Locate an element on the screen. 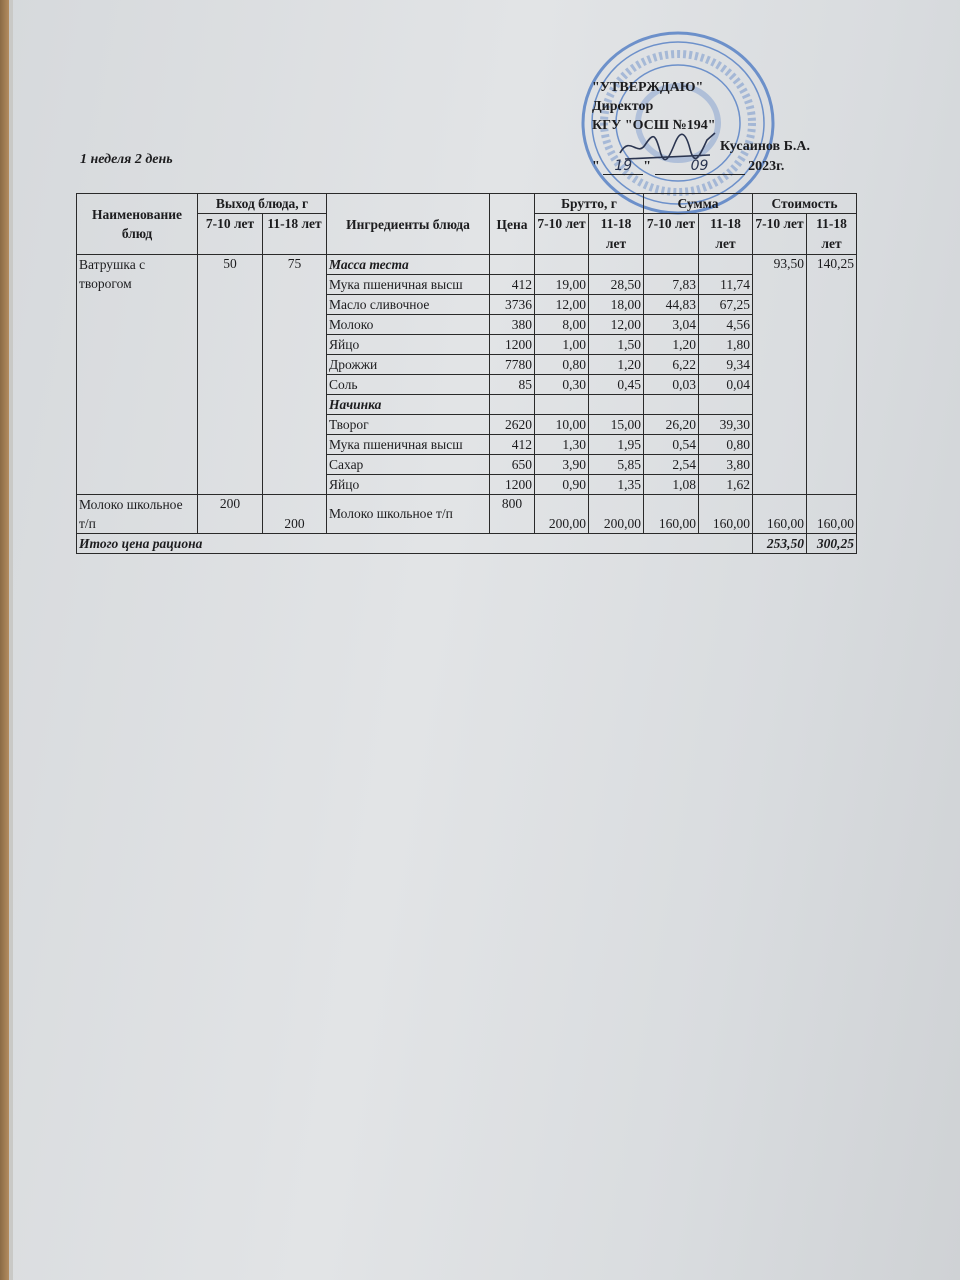 The height and width of the screenshot is (1280, 960). header-ingredients: Ингредиенты блюда is located at coordinates (408, 224).